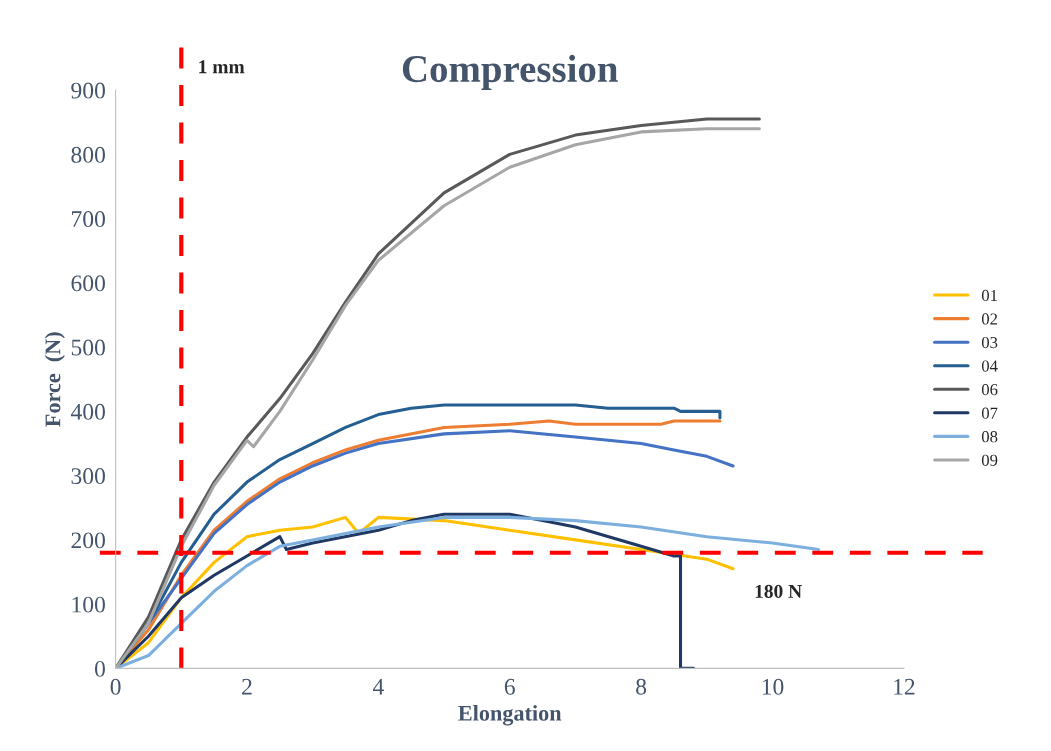  Describe the element at coordinates (99, 668) in the screenshot. I see `y-tick-label: 0` at that location.